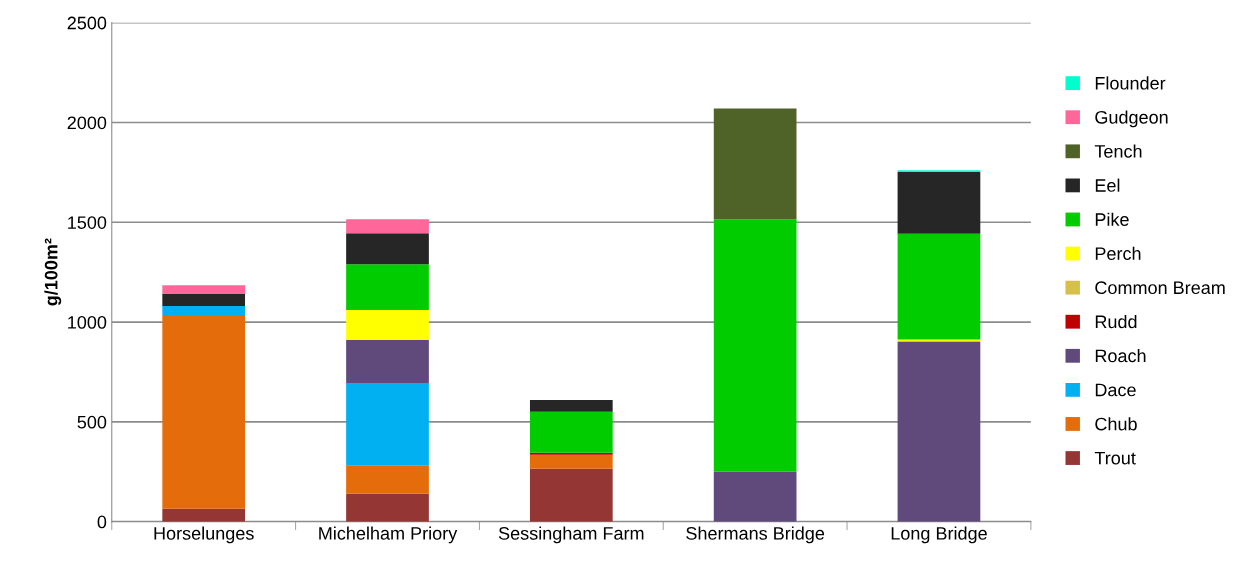 This screenshot has height=567, width=1242. What do you see at coordinates (87, 23) in the screenshot?
I see `y-tick-label: 2500` at bounding box center [87, 23].